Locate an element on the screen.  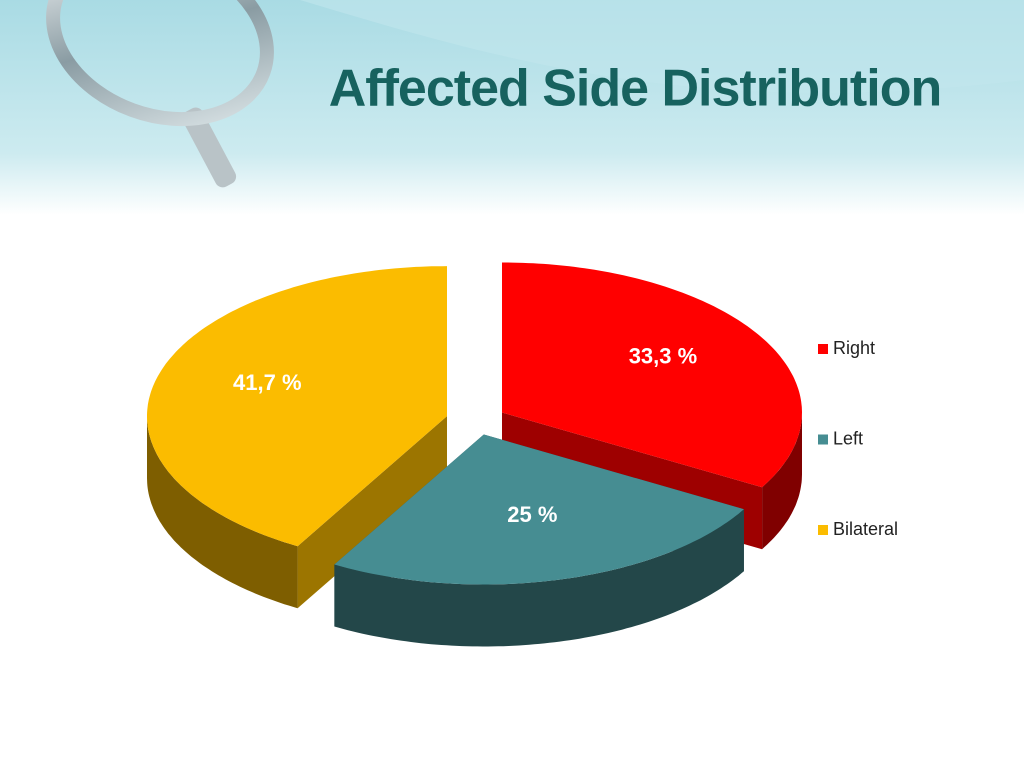
data-label: 33,3 % is located at coordinates (663, 356).